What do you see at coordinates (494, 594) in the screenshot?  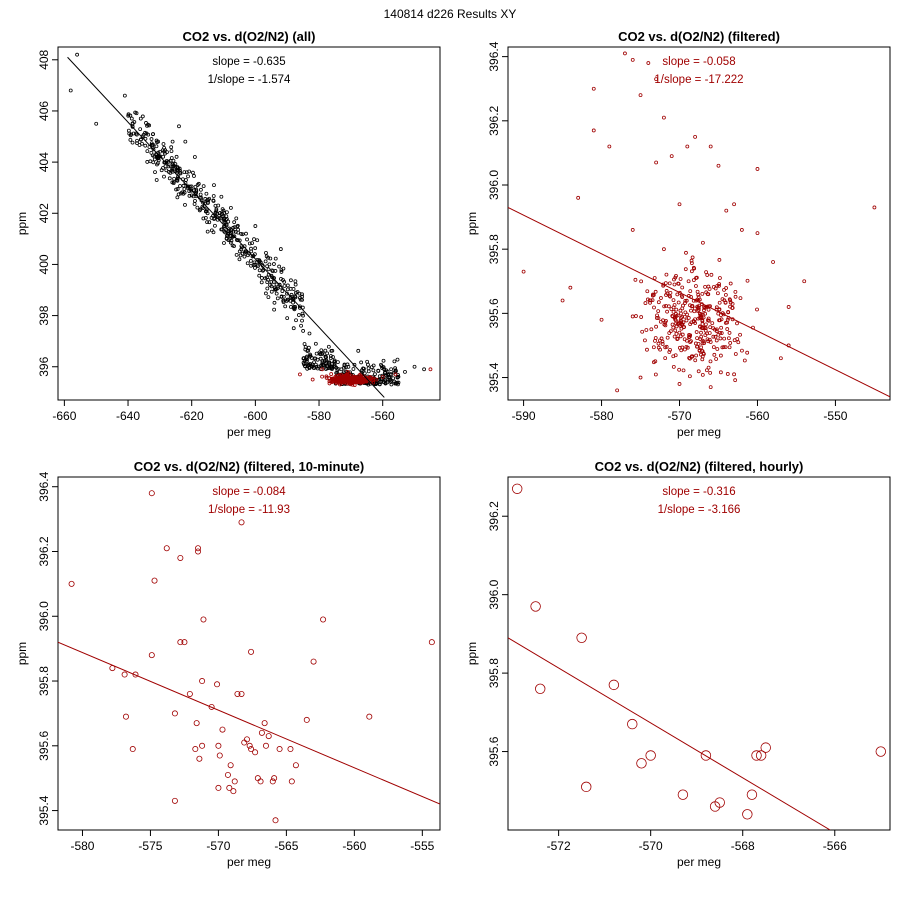 I see `y-tick-label: 396.0` at bounding box center [494, 594].